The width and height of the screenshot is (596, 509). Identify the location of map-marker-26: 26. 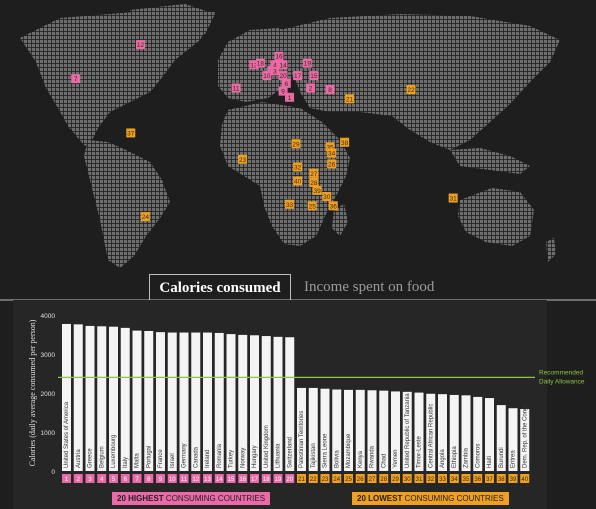
(332, 164).